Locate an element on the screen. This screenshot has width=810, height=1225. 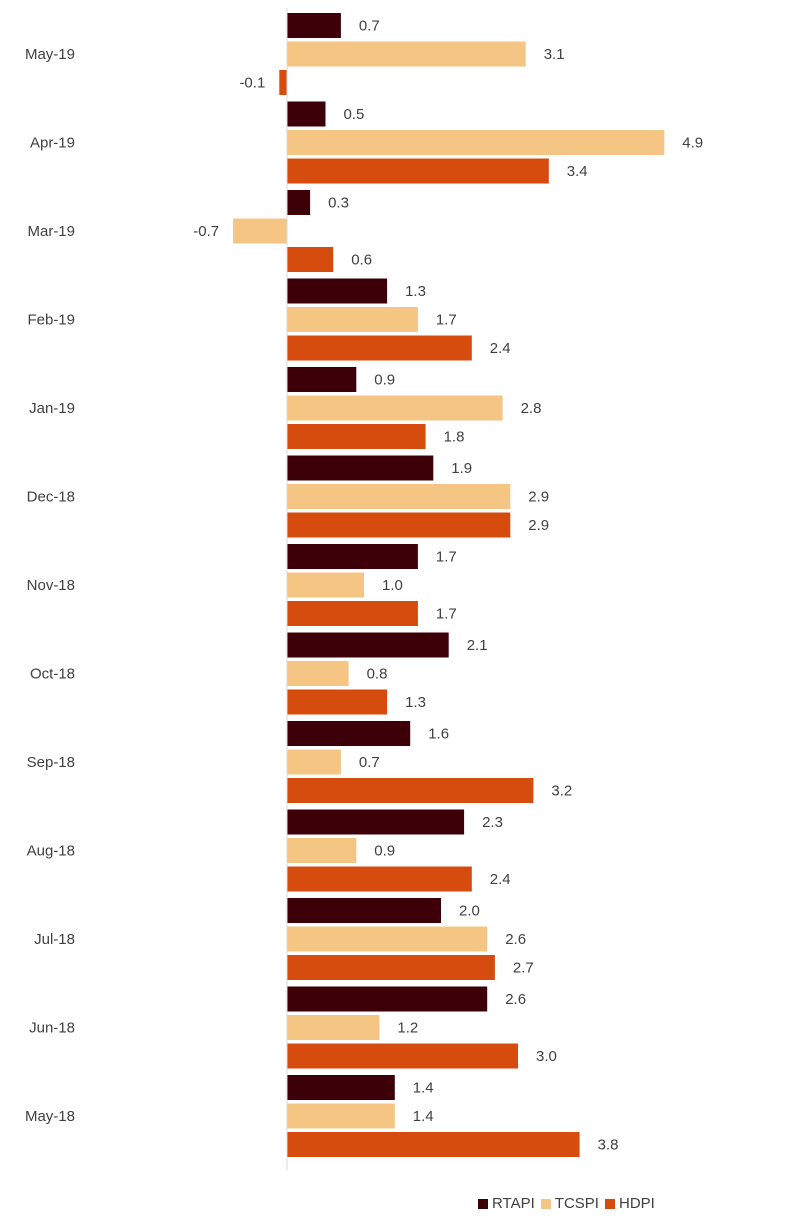
value-label-rtapi: 0.7 is located at coordinates (369, 26).